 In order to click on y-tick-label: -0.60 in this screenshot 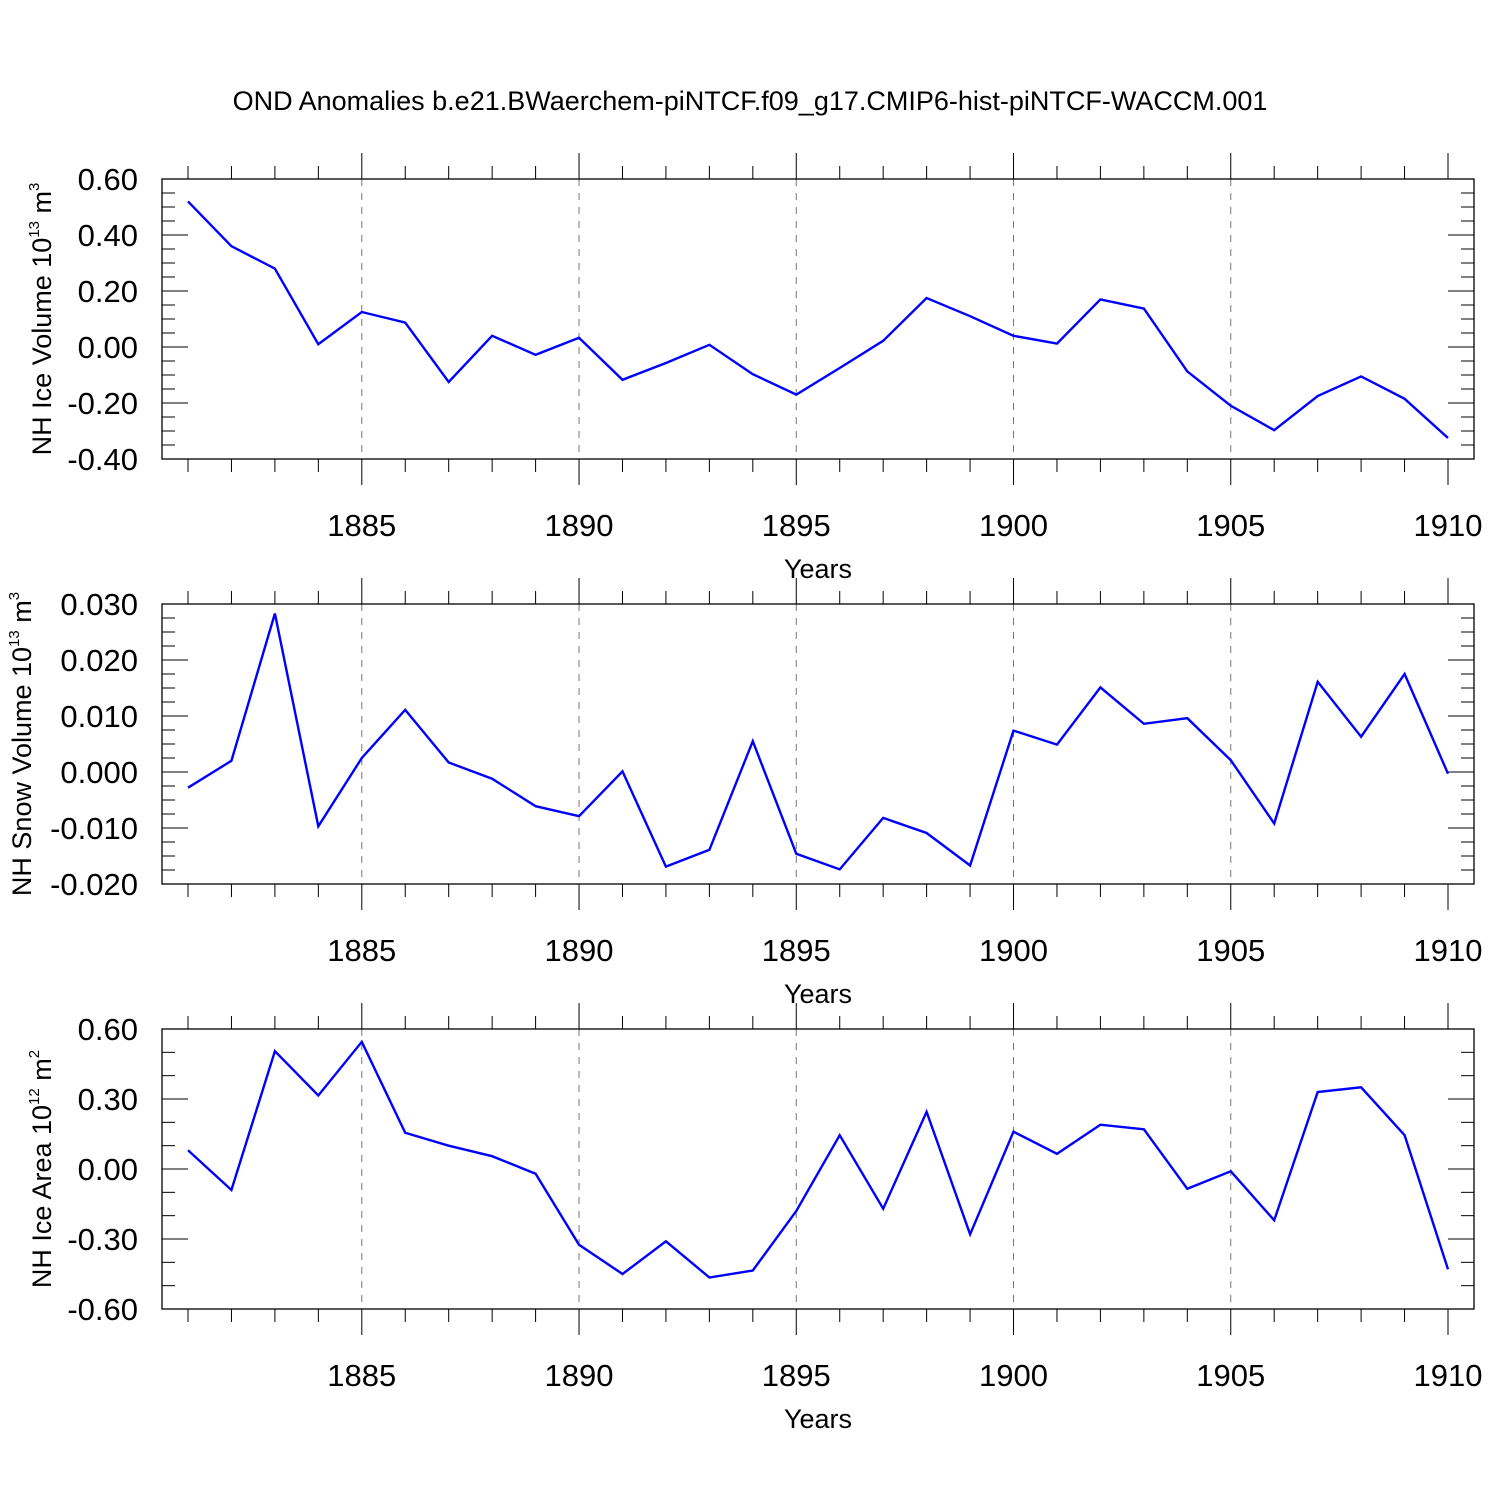, I will do `click(102, 1309)`.